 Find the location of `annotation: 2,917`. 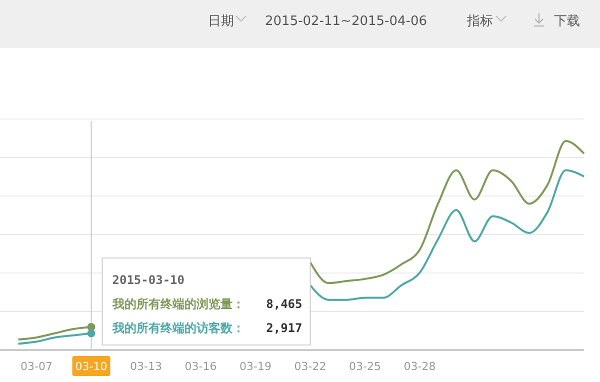

annotation: 2,917 is located at coordinates (284, 328).